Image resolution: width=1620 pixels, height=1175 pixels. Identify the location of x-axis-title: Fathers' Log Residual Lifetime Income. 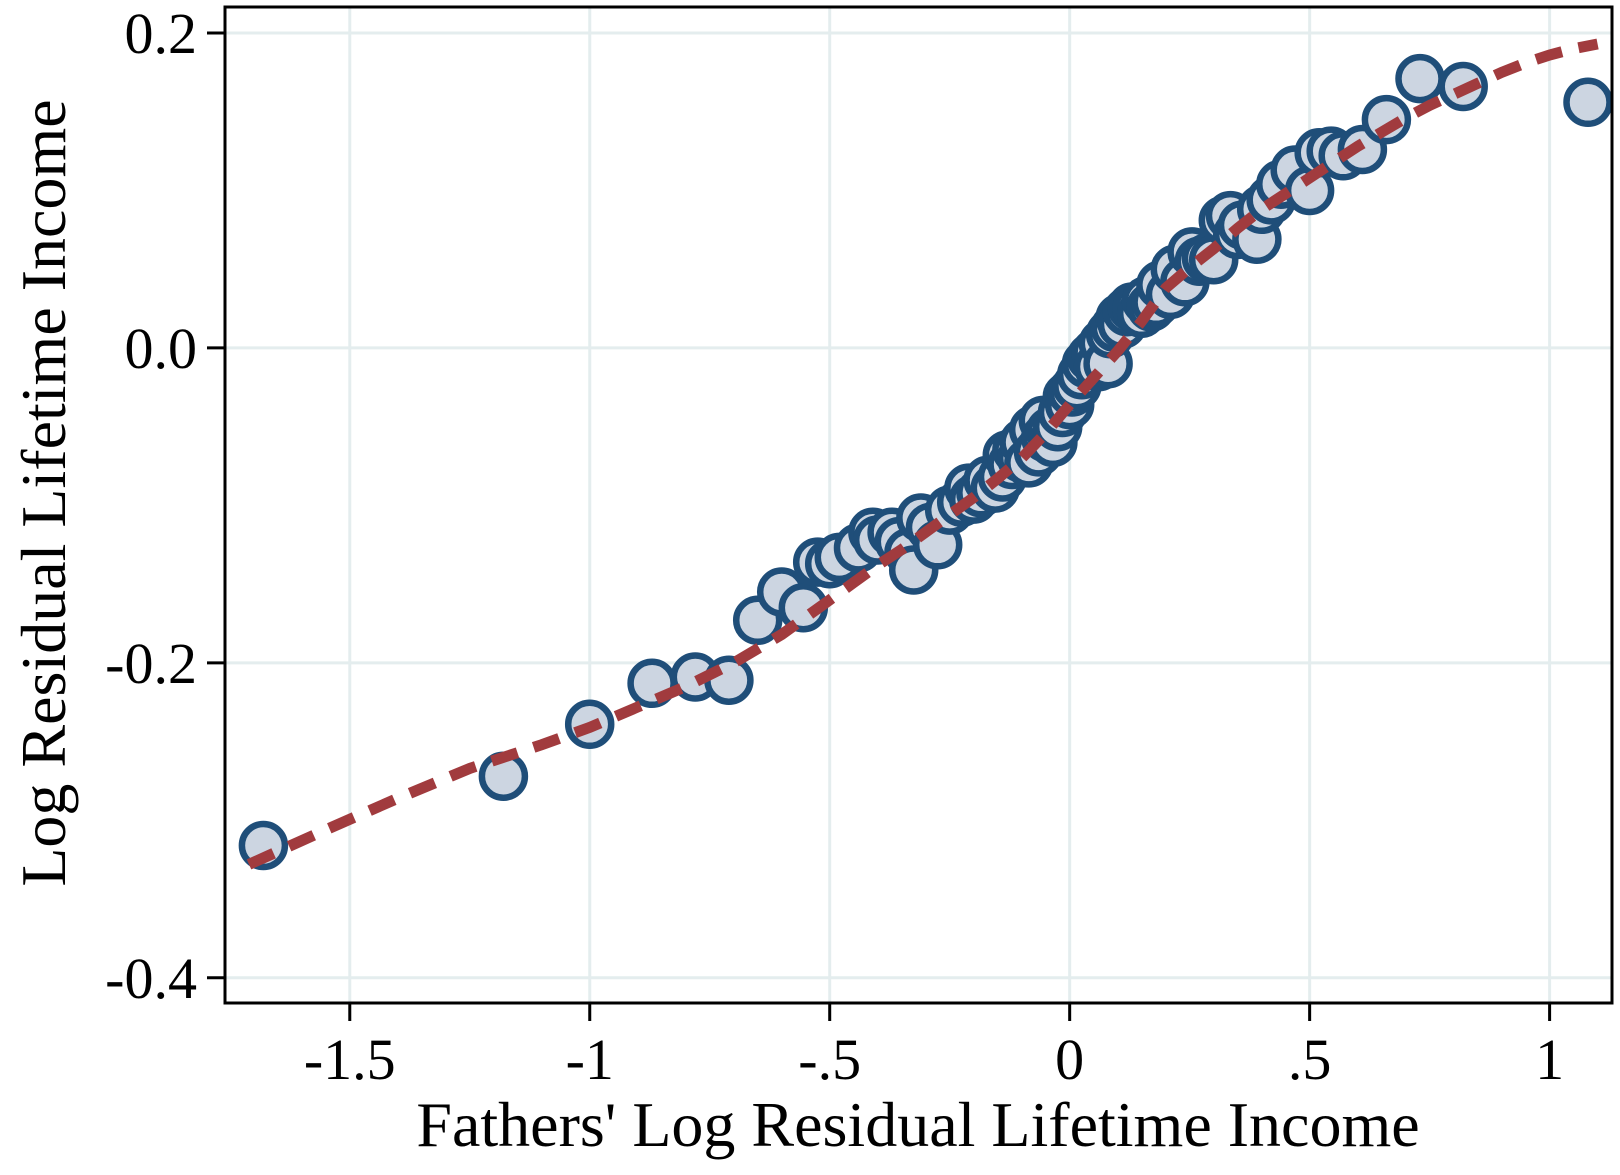
(918, 1124).